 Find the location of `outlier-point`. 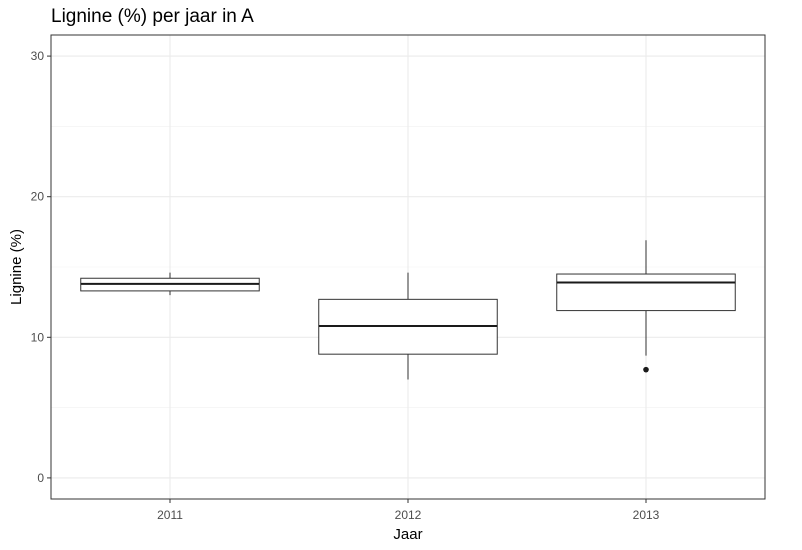

outlier-point is located at coordinates (646, 369).